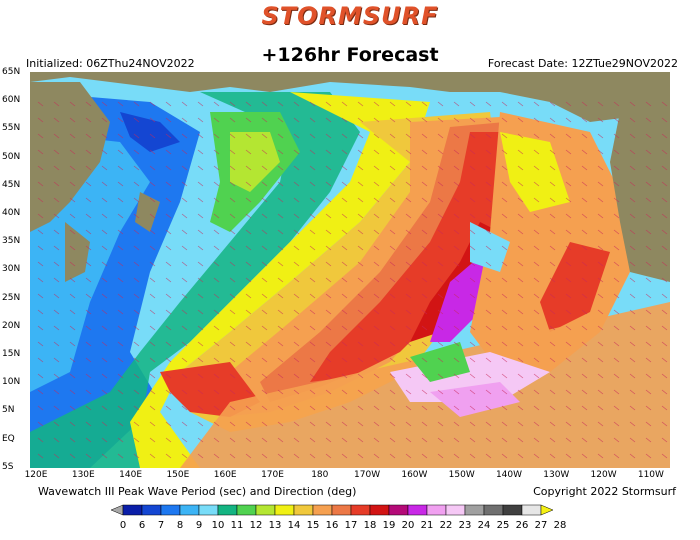 The image size is (700, 540). What do you see at coordinates (11, 325) in the screenshot?
I see `lat-label: 20N` at bounding box center [11, 325].